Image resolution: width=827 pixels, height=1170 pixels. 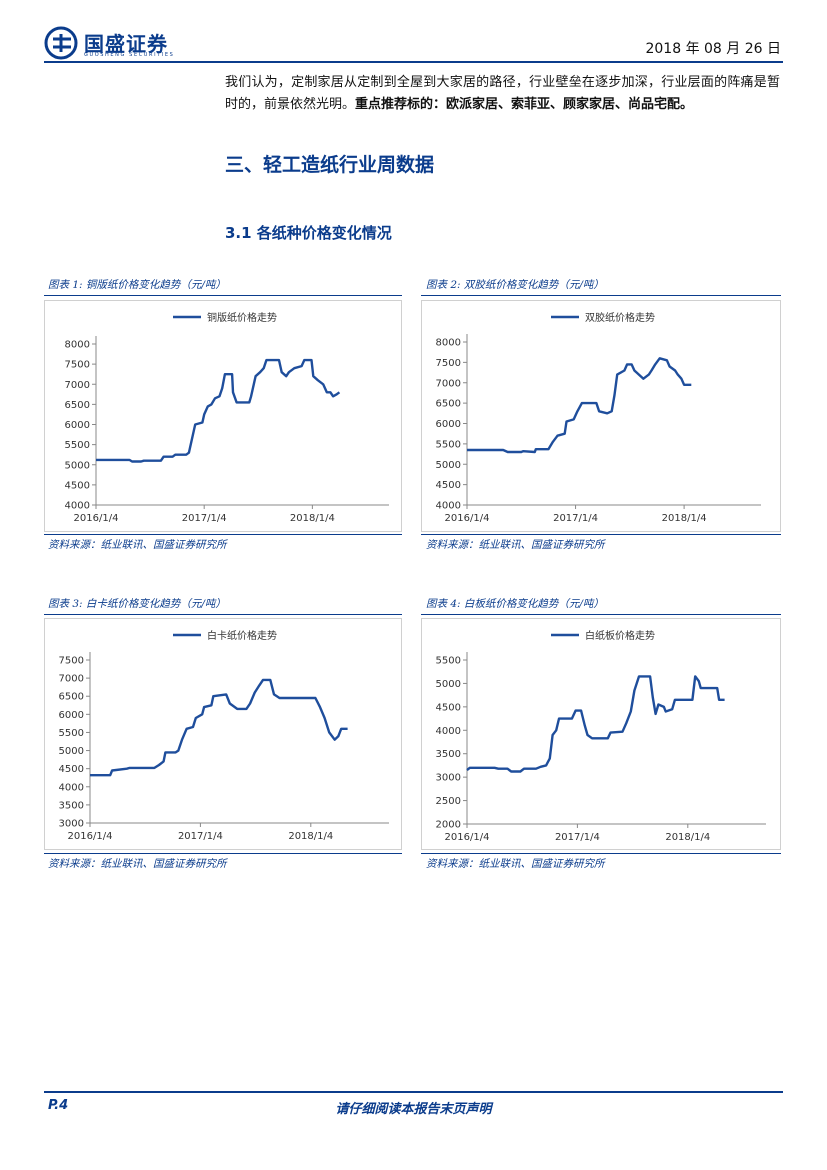 I want to click on y-tick-label: 2500, so click(x=448, y=801).